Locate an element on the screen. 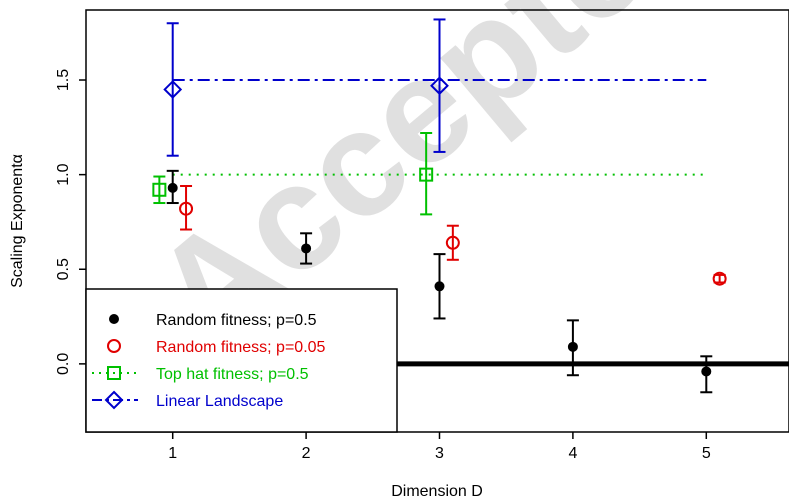 Image resolution: width=789 pixels, height=504 pixels. legend-label: Random fitness; p=0.05 is located at coordinates (241, 347).